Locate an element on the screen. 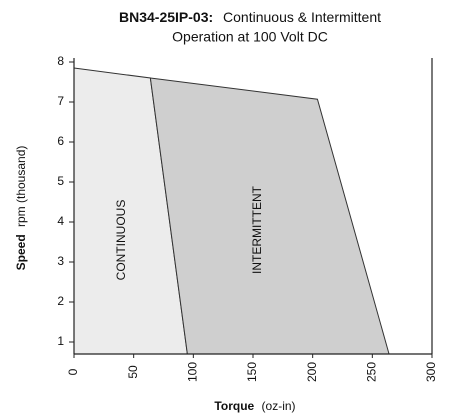 The image size is (450, 419). chart-title: BN34-25IP-03: Continuous & Intermittent is located at coordinates (250, 17).